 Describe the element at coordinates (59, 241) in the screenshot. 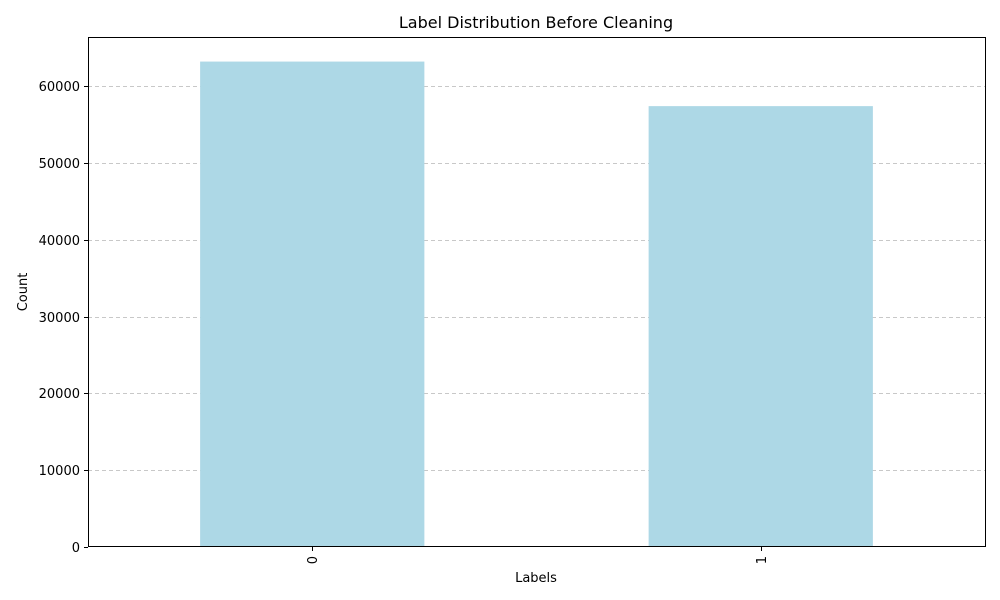

I see `y-tick-label: 40000` at that location.